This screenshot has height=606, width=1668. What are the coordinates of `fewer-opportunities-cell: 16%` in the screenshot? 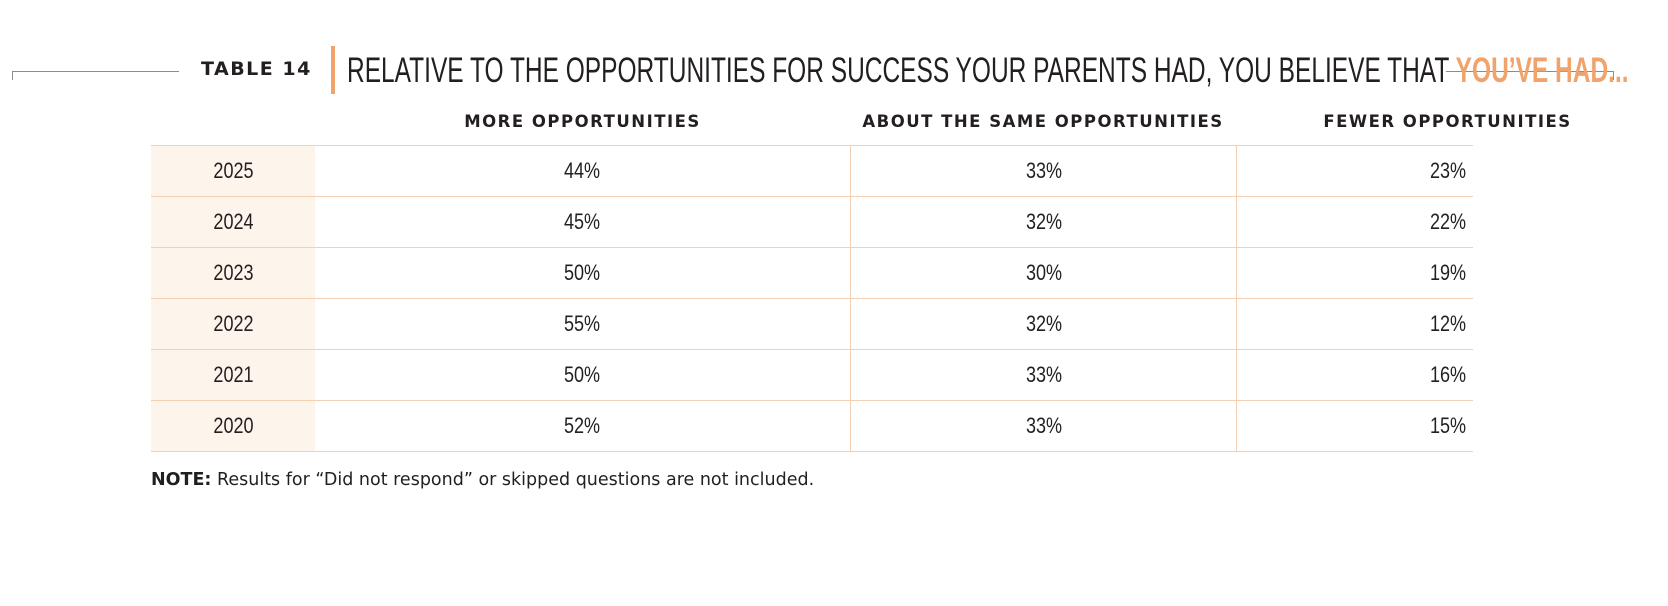 It's located at (1448, 375).